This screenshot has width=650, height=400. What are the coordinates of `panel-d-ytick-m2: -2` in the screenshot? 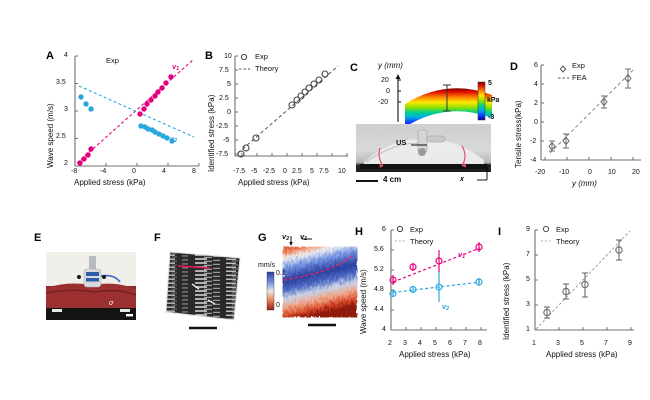 It's located at (533, 141).